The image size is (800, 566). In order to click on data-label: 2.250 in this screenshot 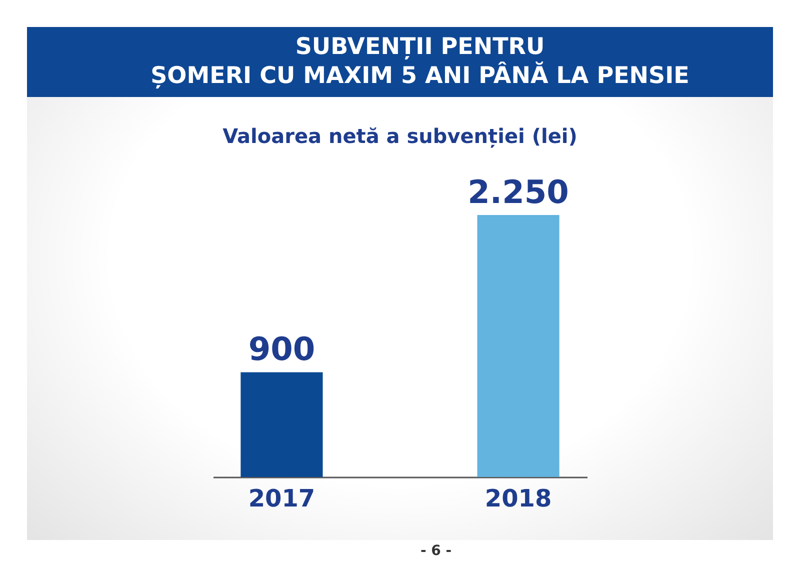, I will do `click(518, 192)`.